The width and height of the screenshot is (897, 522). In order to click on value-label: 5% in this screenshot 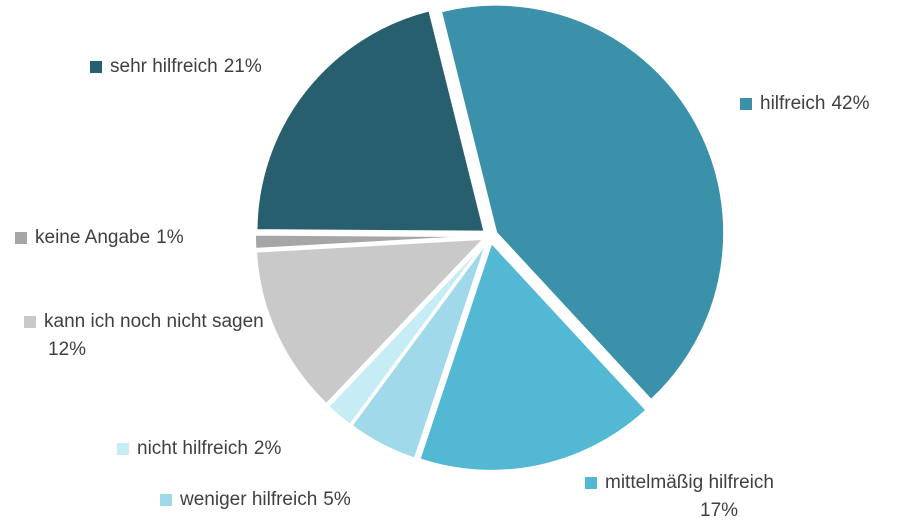, I will do `click(337, 499)`.